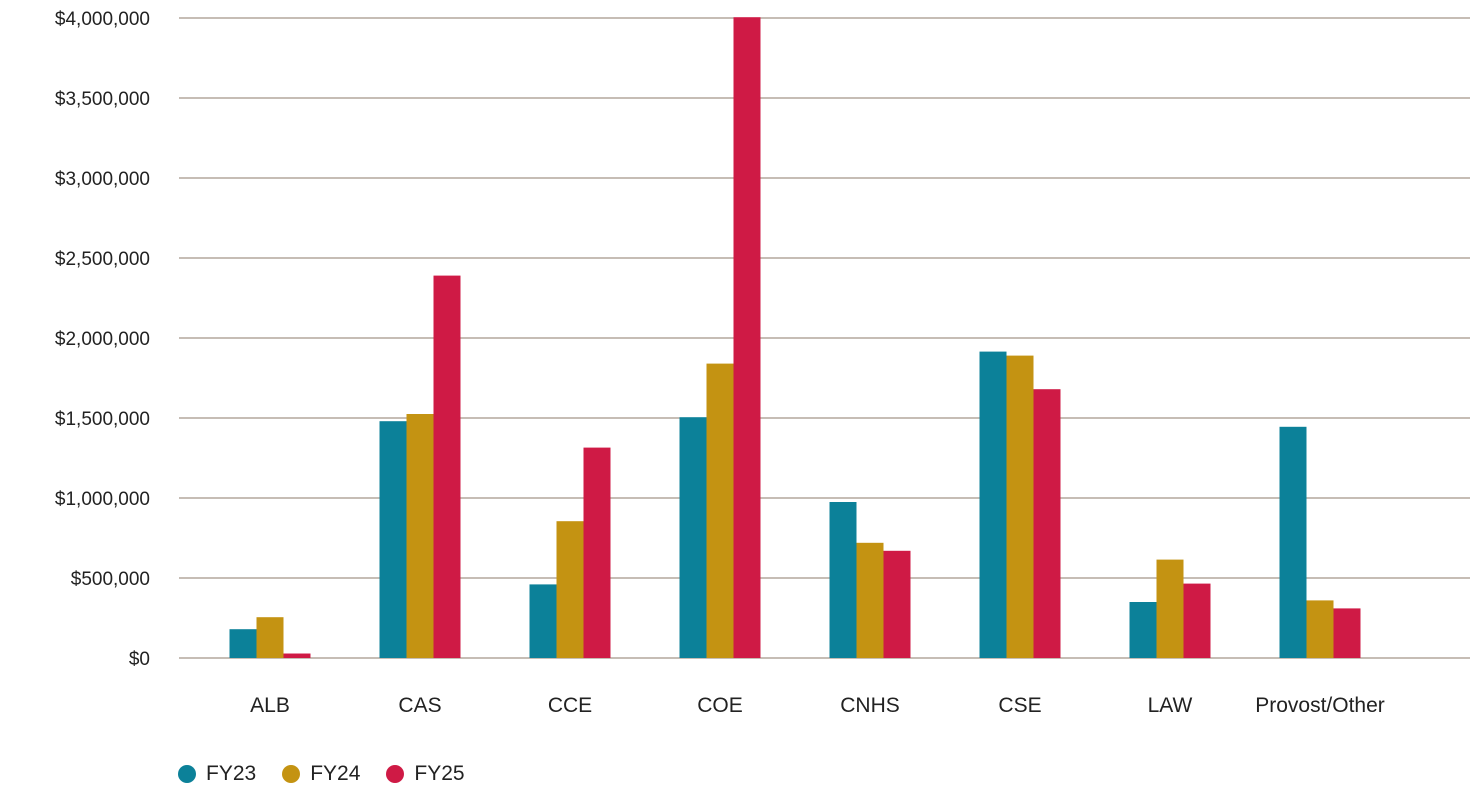 The width and height of the screenshot is (1483, 791). I want to click on legend-label: FY24, so click(335, 773).